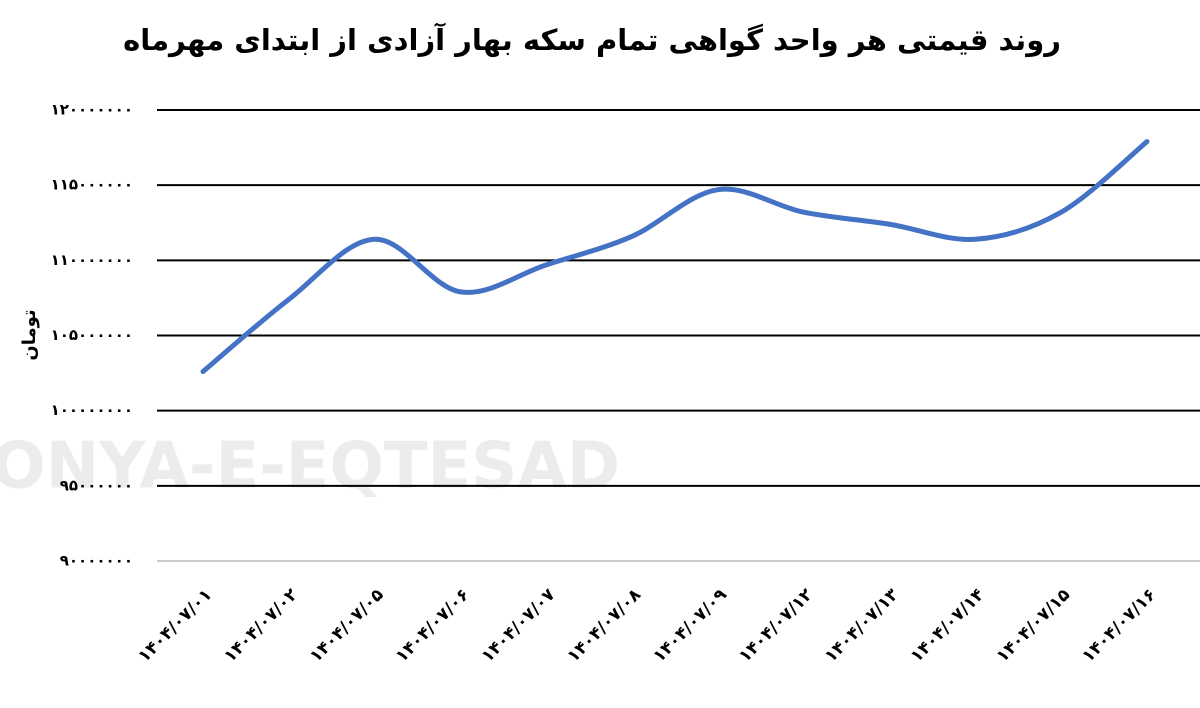 The height and width of the screenshot is (708, 1200). What do you see at coordinates (92, 185) in the screenshot?
I see `y-tick-label: ۱۱۵۰۰۰۰۰۰` at bounding box center [92, 185].